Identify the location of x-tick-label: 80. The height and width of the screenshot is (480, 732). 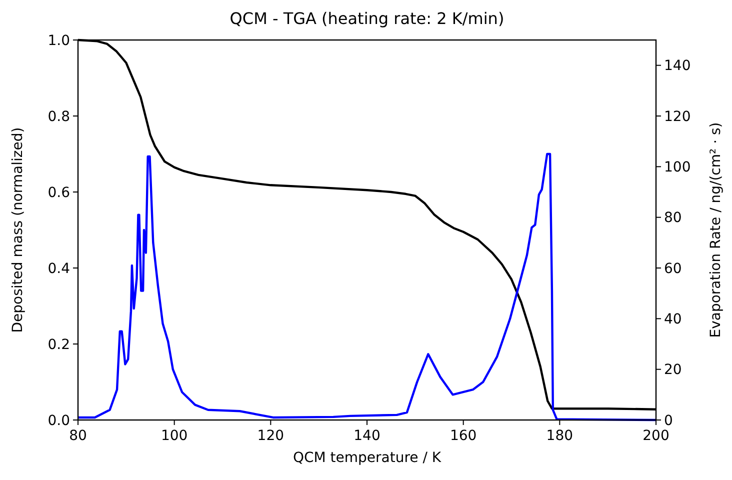
(78, 436).